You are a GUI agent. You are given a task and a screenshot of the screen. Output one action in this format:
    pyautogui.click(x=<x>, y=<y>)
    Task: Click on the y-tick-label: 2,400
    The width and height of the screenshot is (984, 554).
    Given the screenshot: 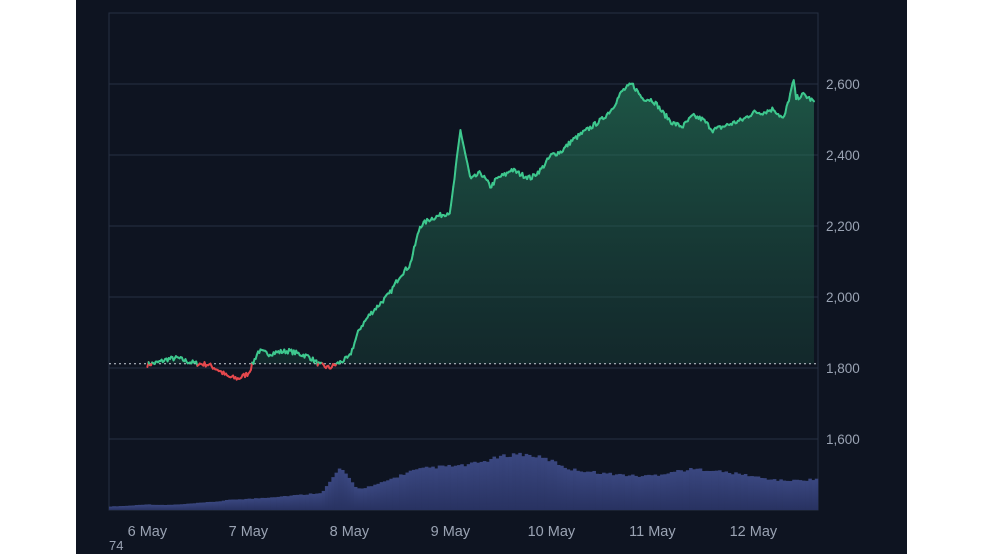 What is the action you would take?
    pyautogui.click(x=843, y=155)
    